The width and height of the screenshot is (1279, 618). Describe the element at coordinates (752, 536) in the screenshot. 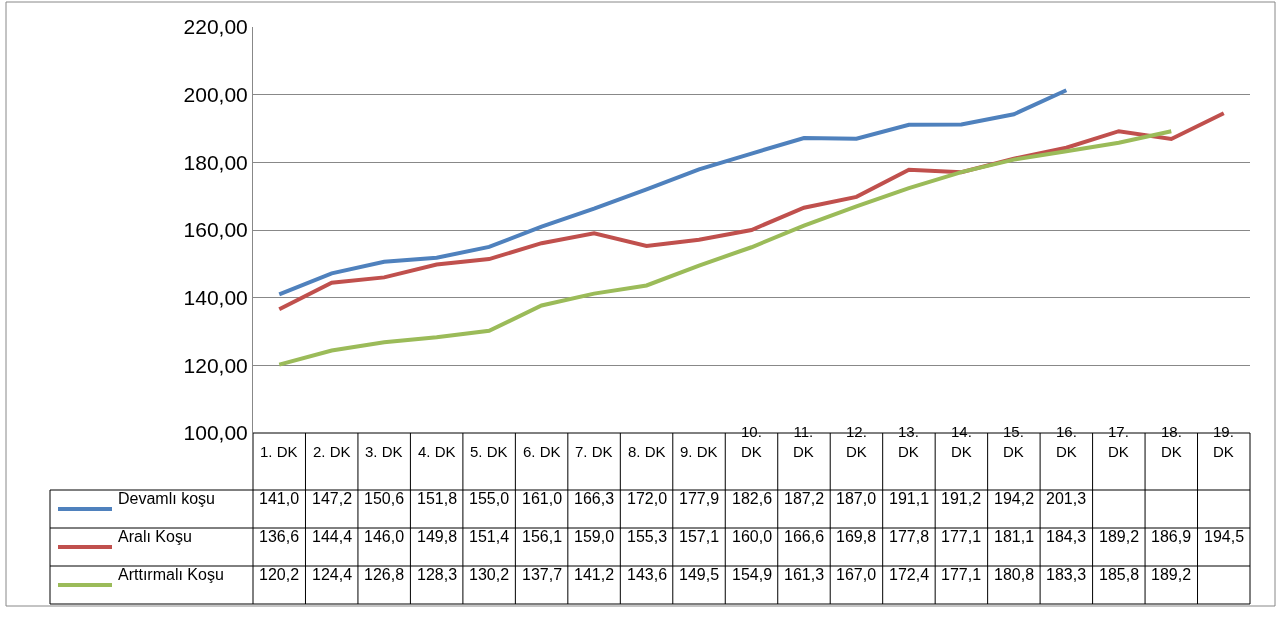

I see `data-label: 160,0` at that location.